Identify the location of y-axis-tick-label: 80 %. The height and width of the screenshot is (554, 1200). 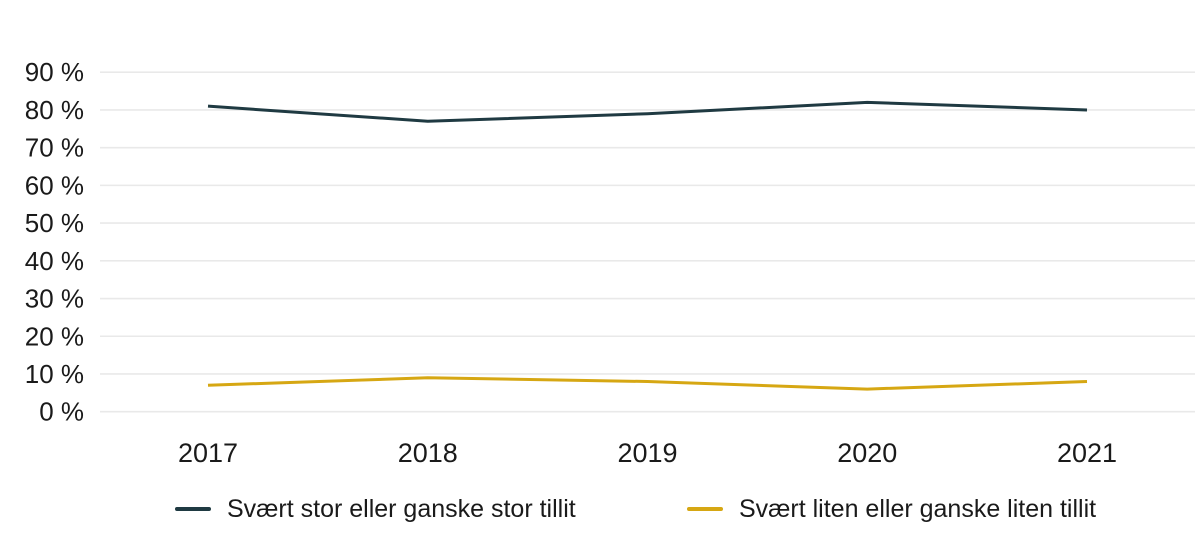
(54, 110).